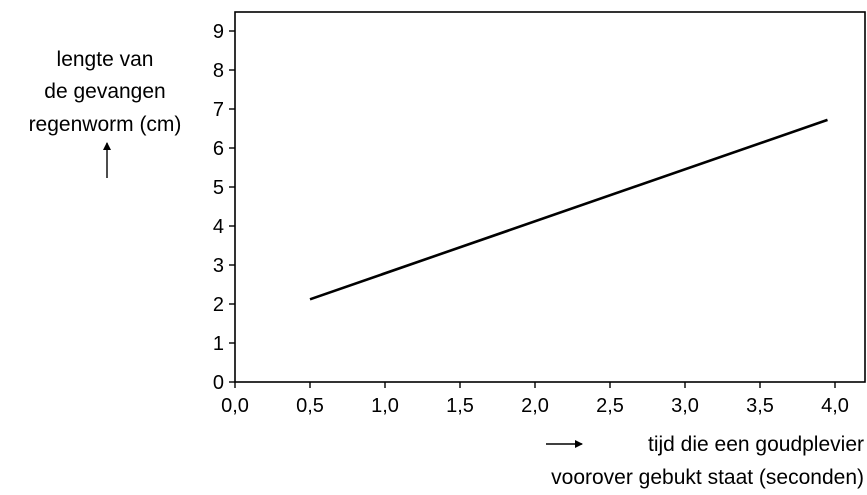 This screenshot has height=495, width=867. Describe the element at coordinates (218, 188) in the screenshot. I see `y-tick-label: 5` at that location.